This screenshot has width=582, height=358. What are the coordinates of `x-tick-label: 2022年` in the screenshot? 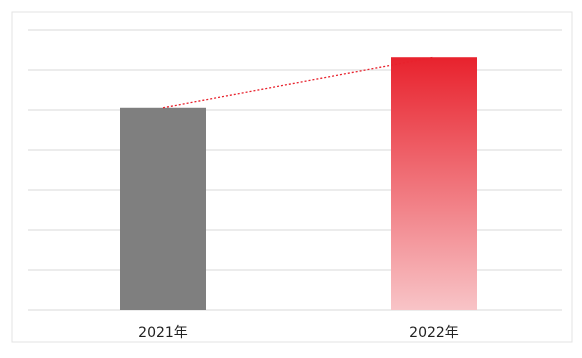 It's located at (434, 333).